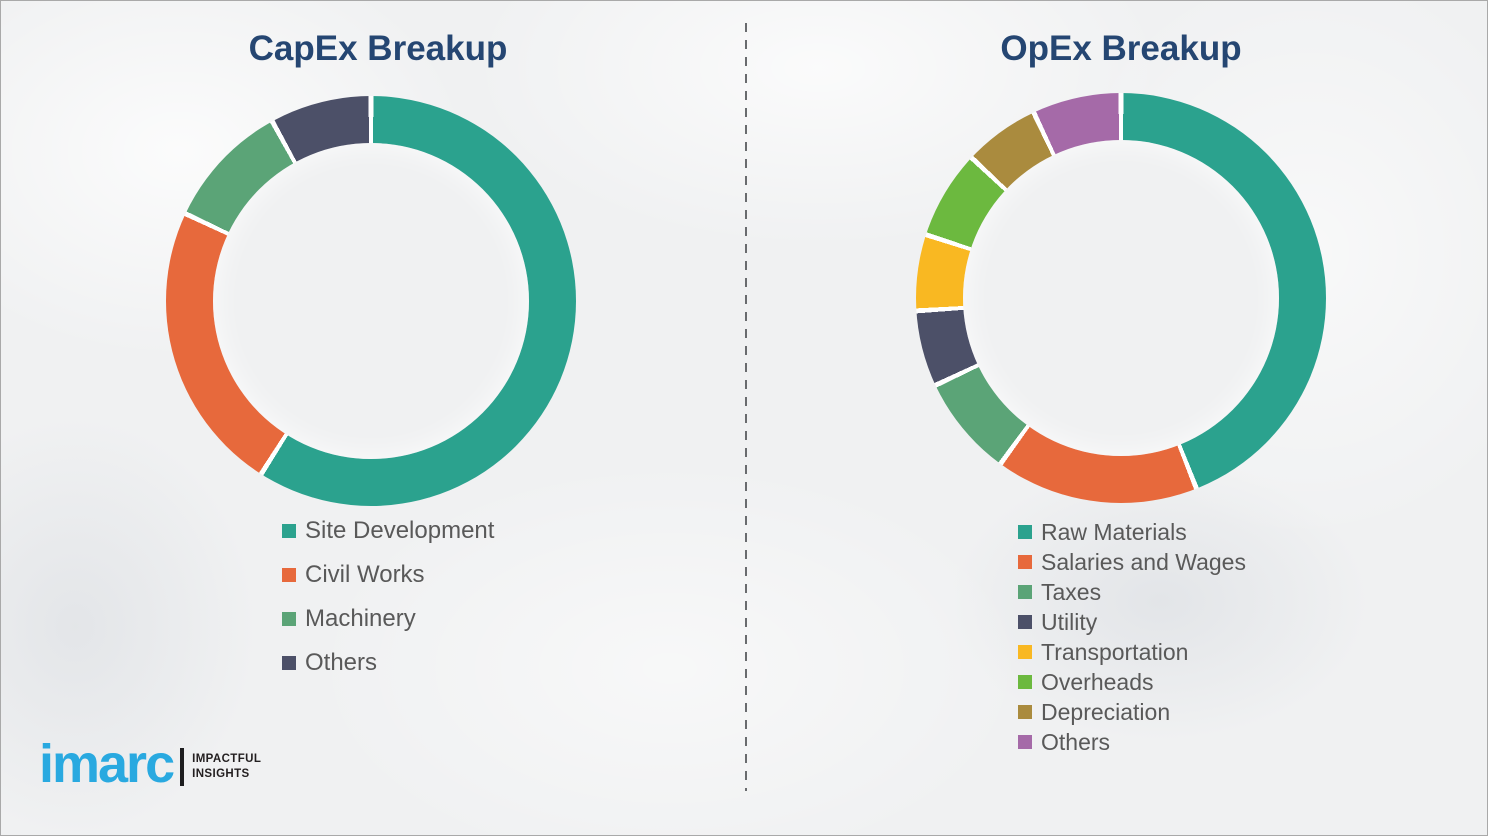 Image resolution: width=1488 pixels, height=836 pixels. I want to click on legend-label: Machinery, so click(360, 618).